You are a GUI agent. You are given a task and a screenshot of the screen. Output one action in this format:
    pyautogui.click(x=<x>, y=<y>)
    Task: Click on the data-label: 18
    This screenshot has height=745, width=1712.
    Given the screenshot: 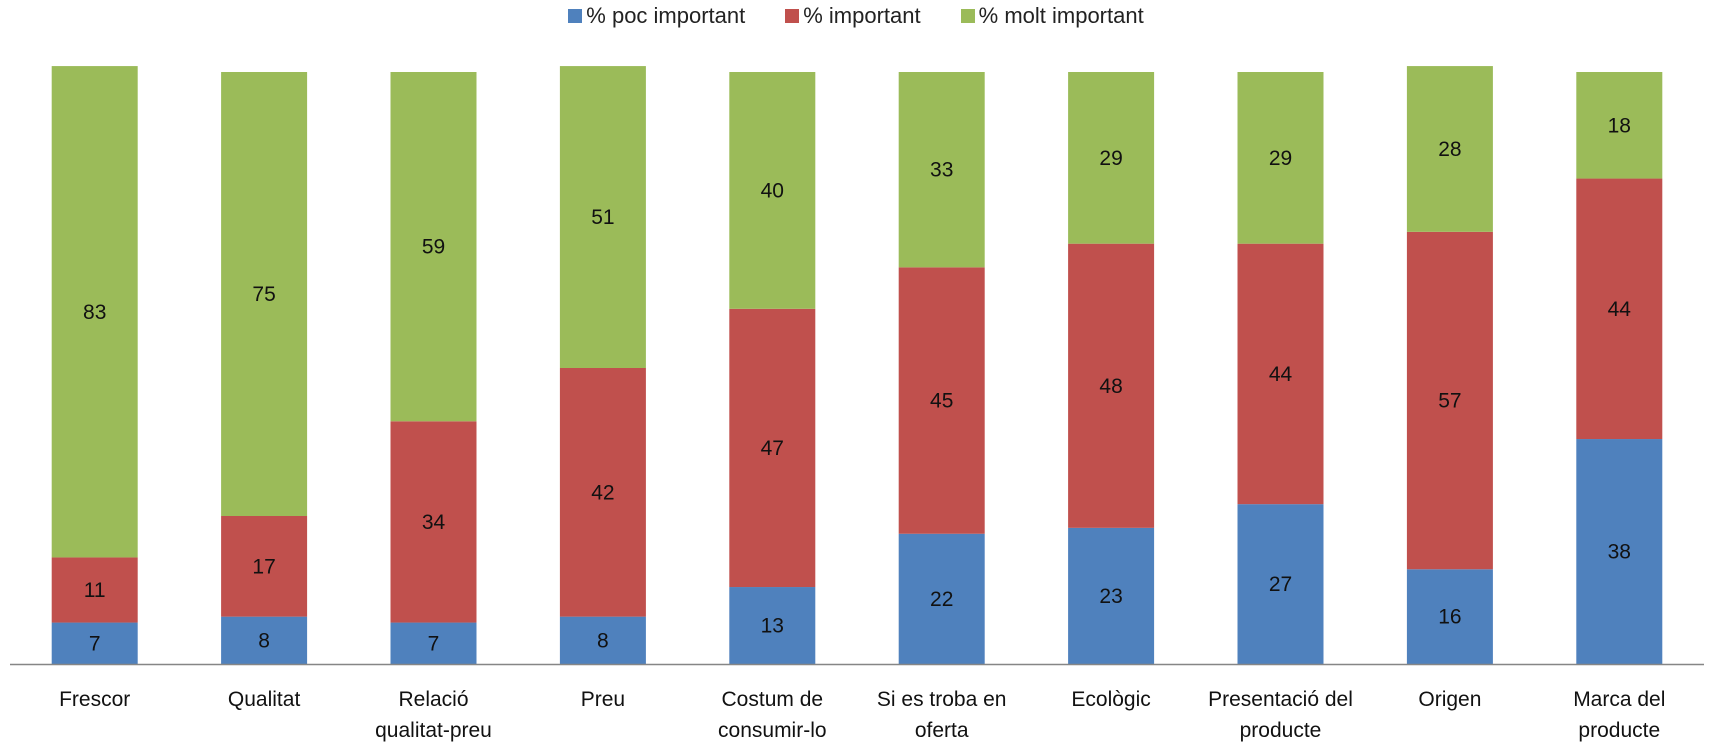 What is the action you would take?
    pyautogui.click(x=1619, y=125)
    